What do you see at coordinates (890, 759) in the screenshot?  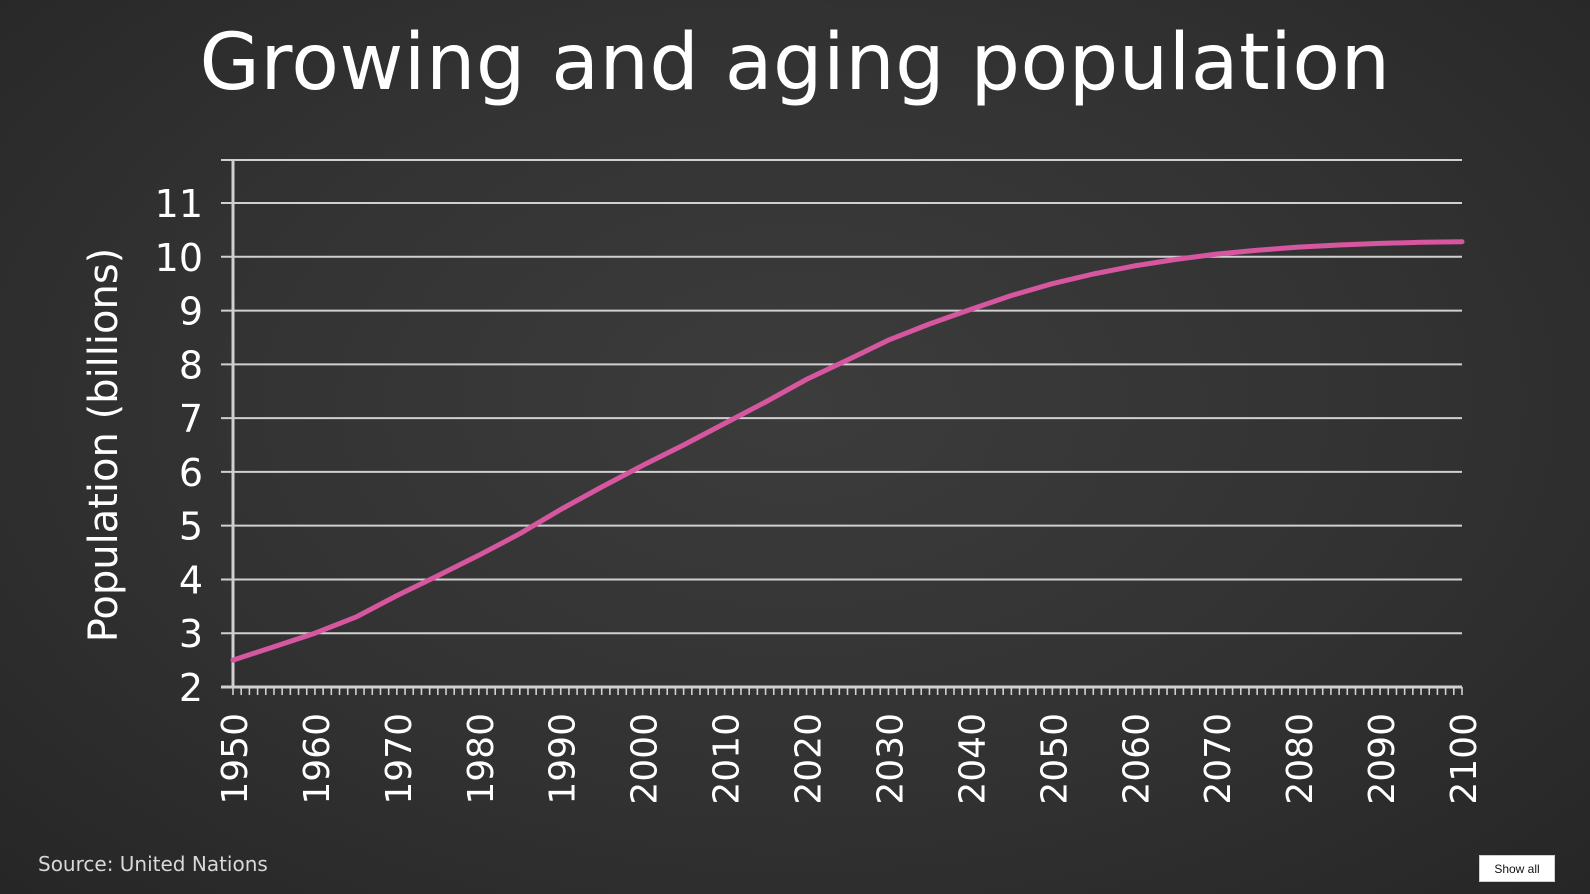 I see `x-tick-label: 2030` at bounding box center [890, 759].